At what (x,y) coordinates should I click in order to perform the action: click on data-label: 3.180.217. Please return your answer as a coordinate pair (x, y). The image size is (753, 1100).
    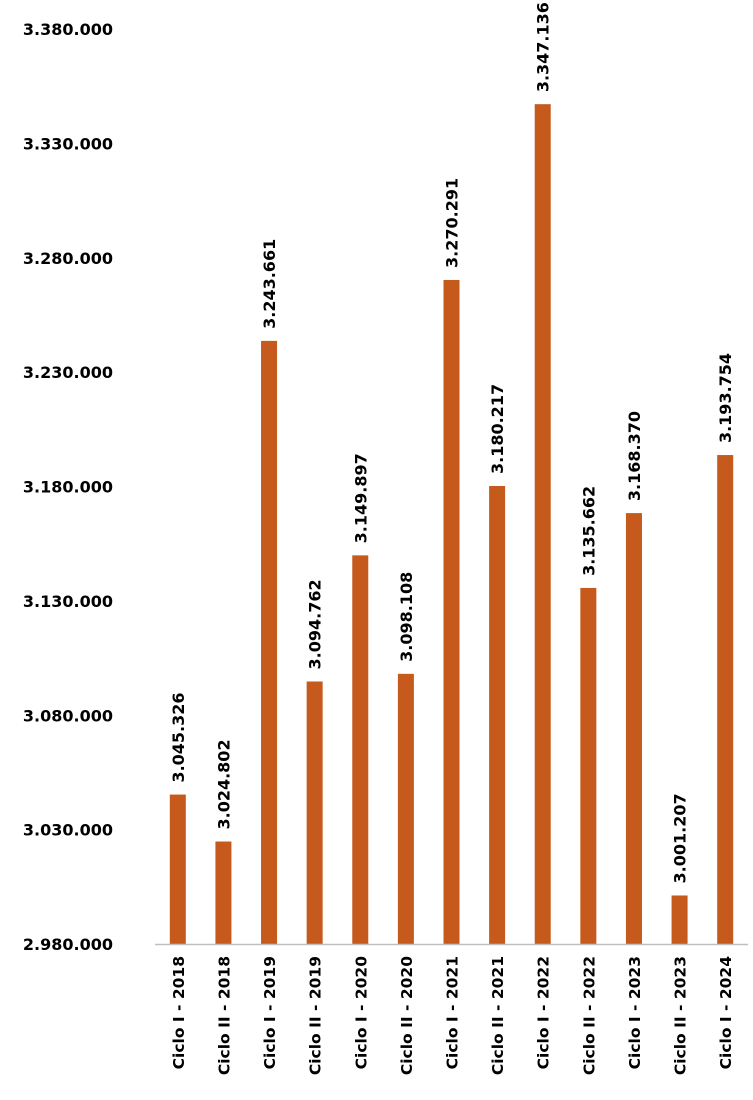
    Looking at the image, I should click on (497, 429).